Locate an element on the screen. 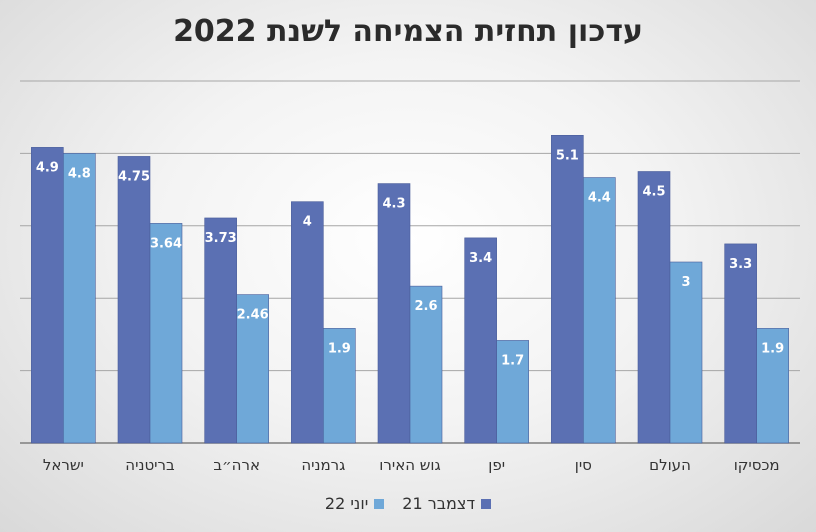  data-label: 4.75 is located at coordinates (134, 176).